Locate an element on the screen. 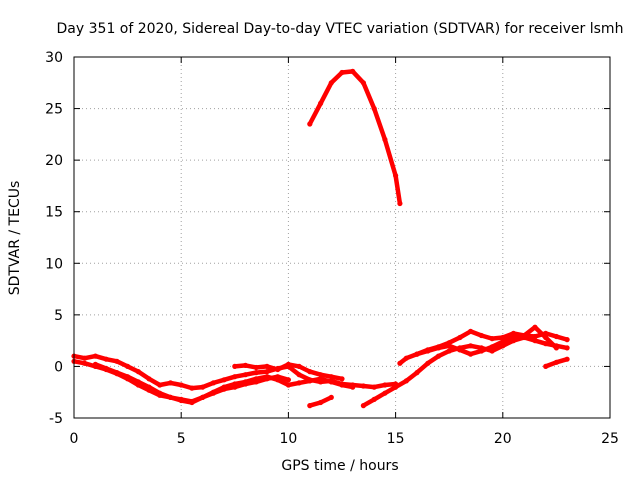 The height and width of the screenshot is (485, 640). x-tick-label: 5 is located at coordinates (181, 439).